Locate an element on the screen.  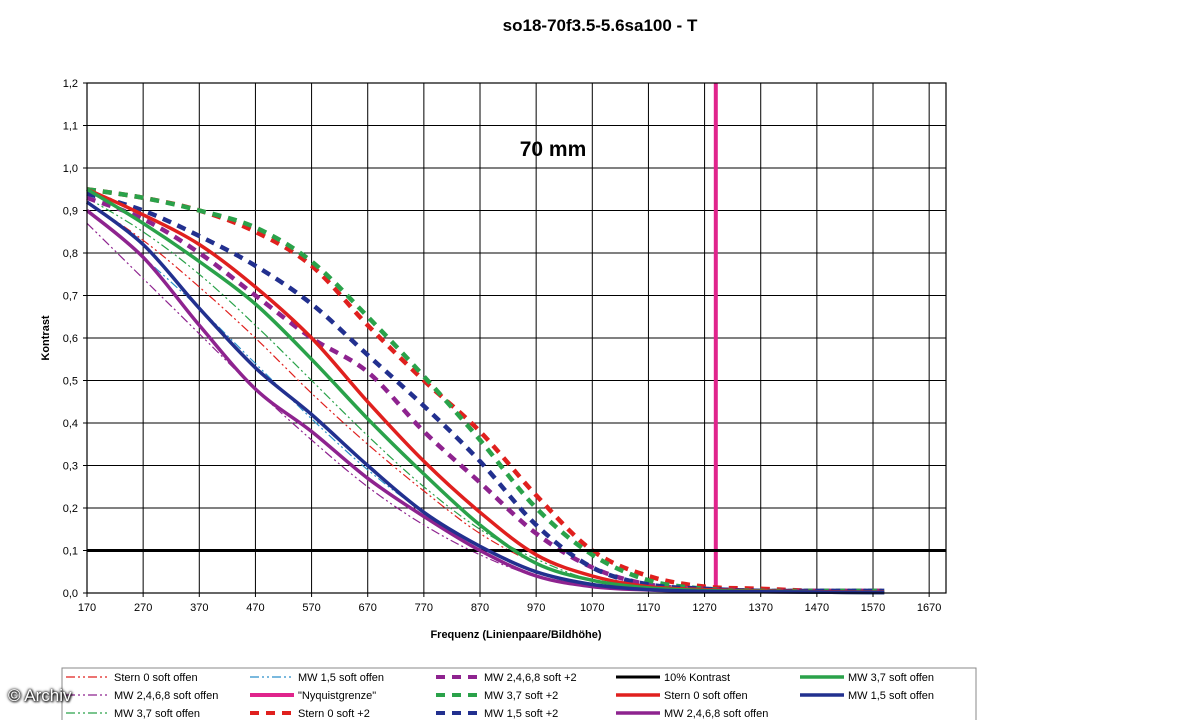
x-tick-label: 270 is located at coordinates (143, 608).